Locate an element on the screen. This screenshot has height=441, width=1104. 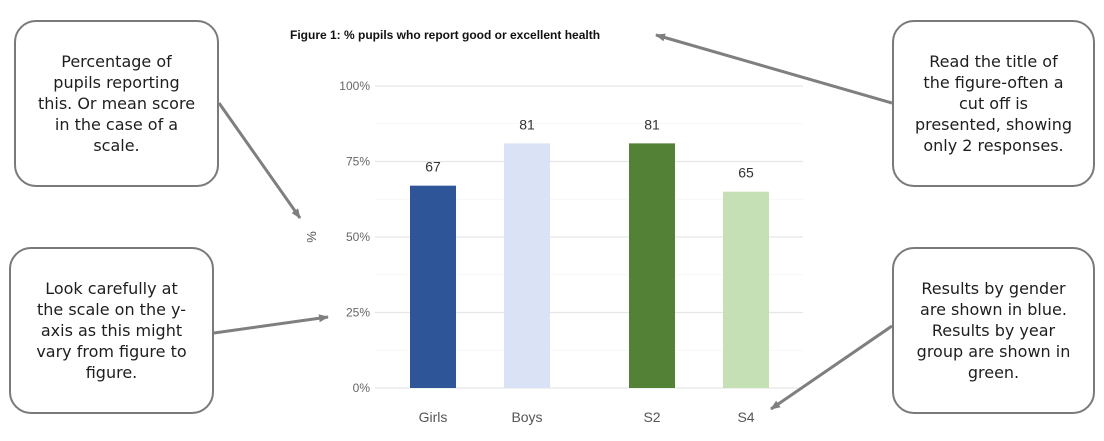
y-axis-label: % is located at coordinates (311, 237).